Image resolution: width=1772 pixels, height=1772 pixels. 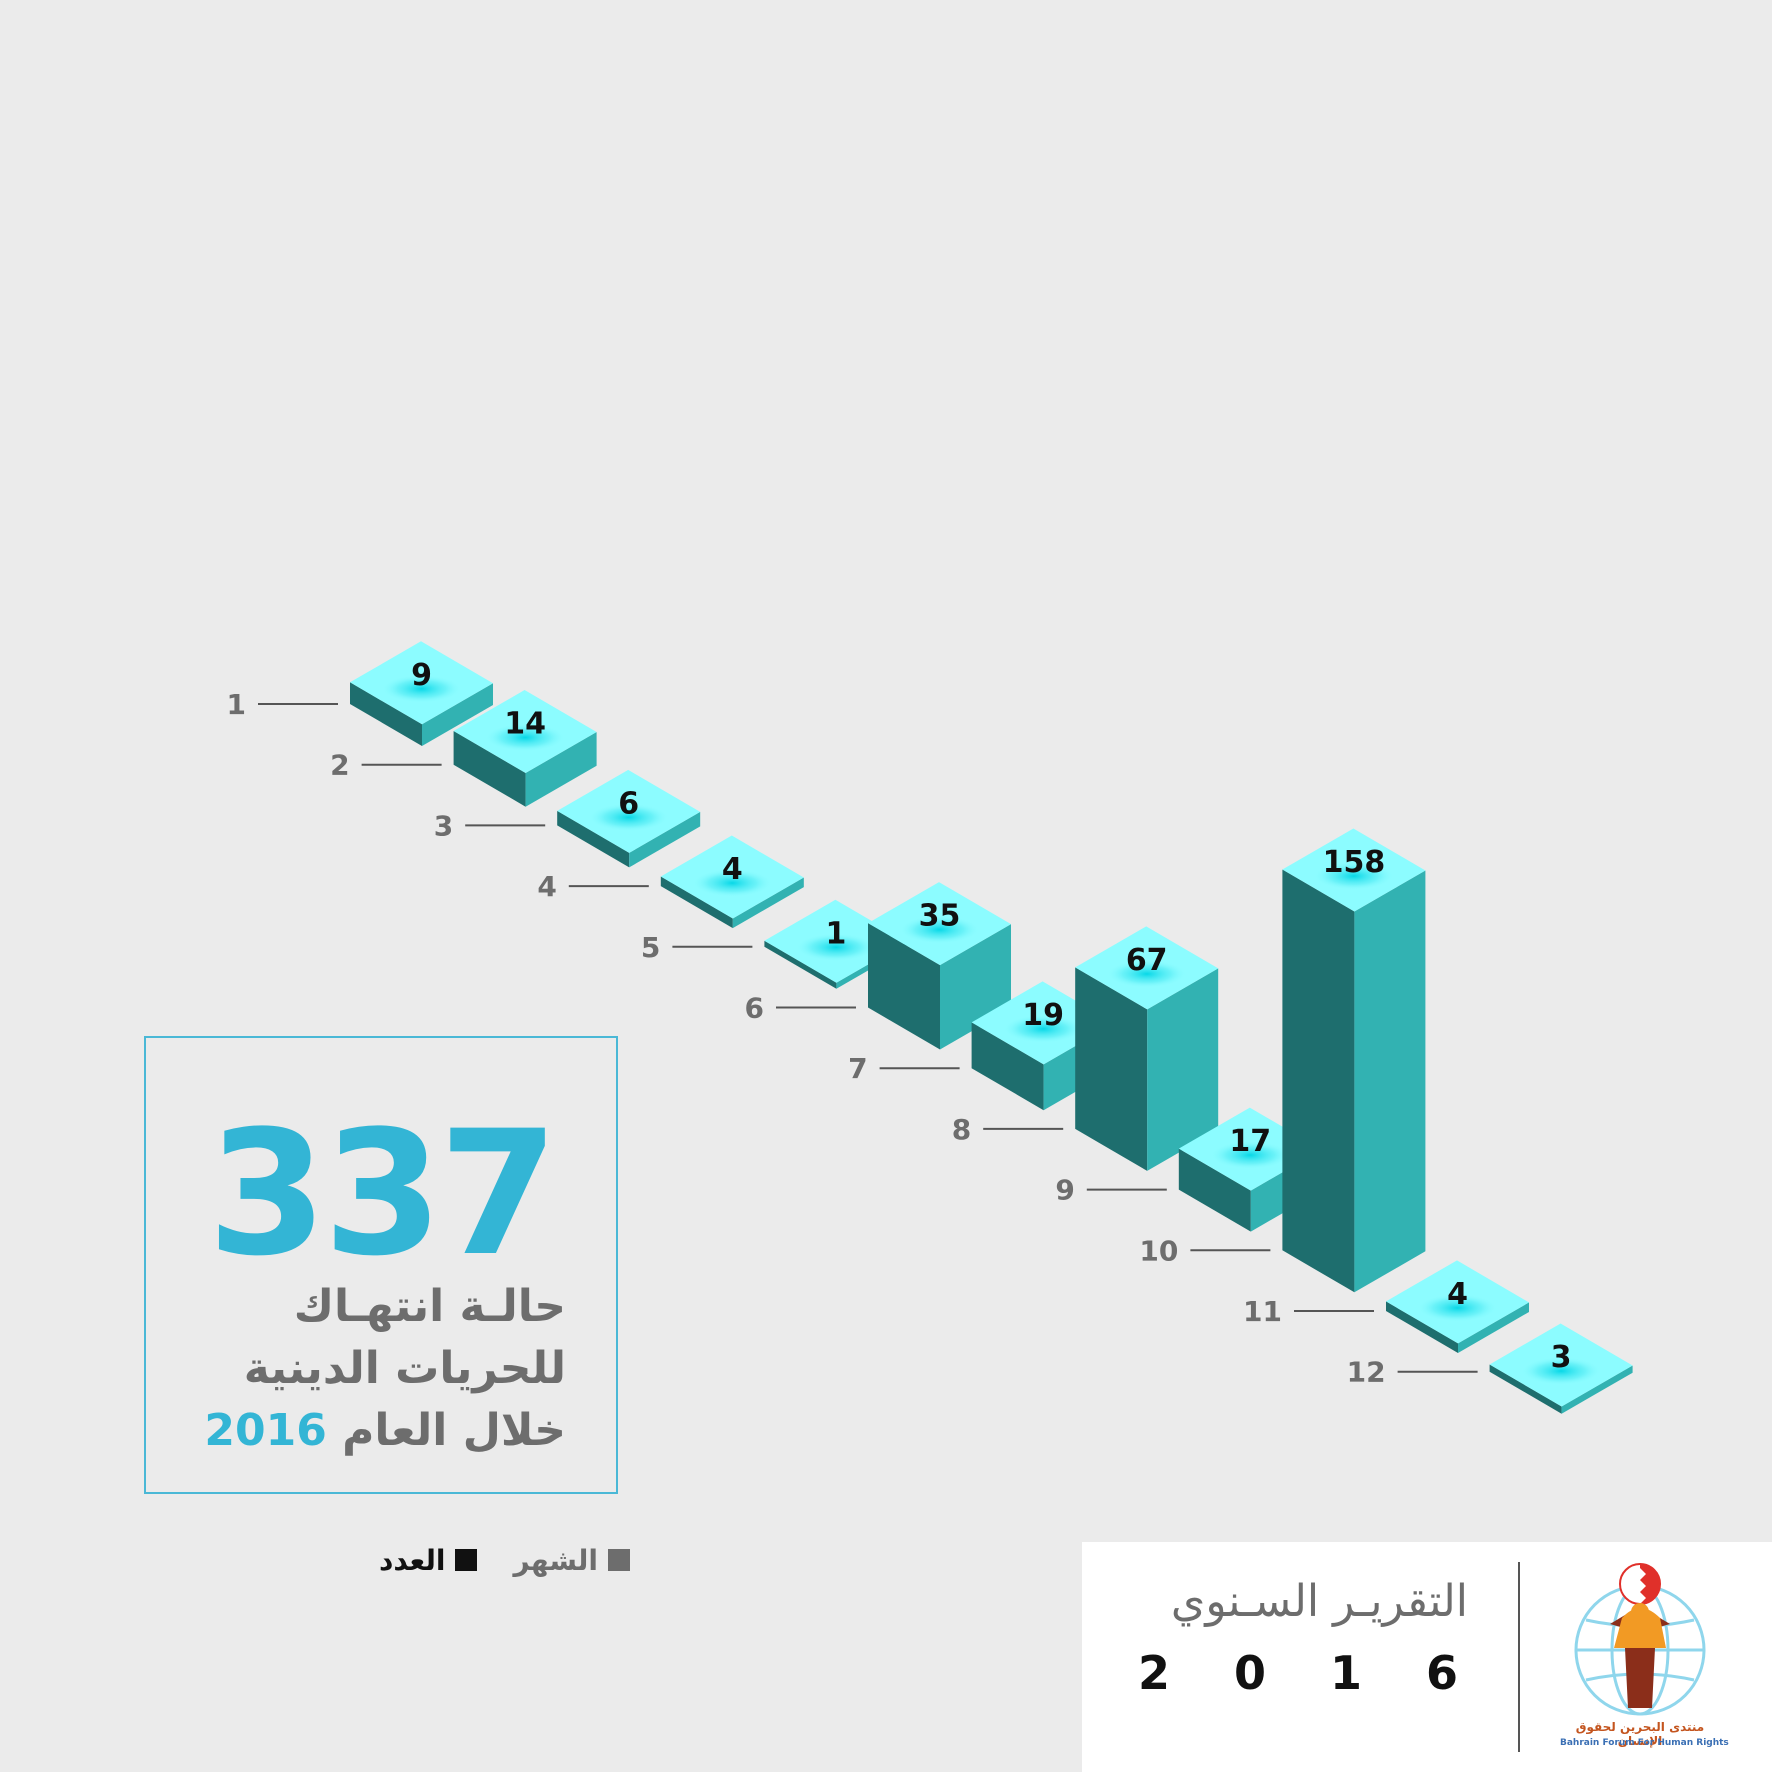 I want to click on bar-month-3: 36, so click(x=567, y=818).